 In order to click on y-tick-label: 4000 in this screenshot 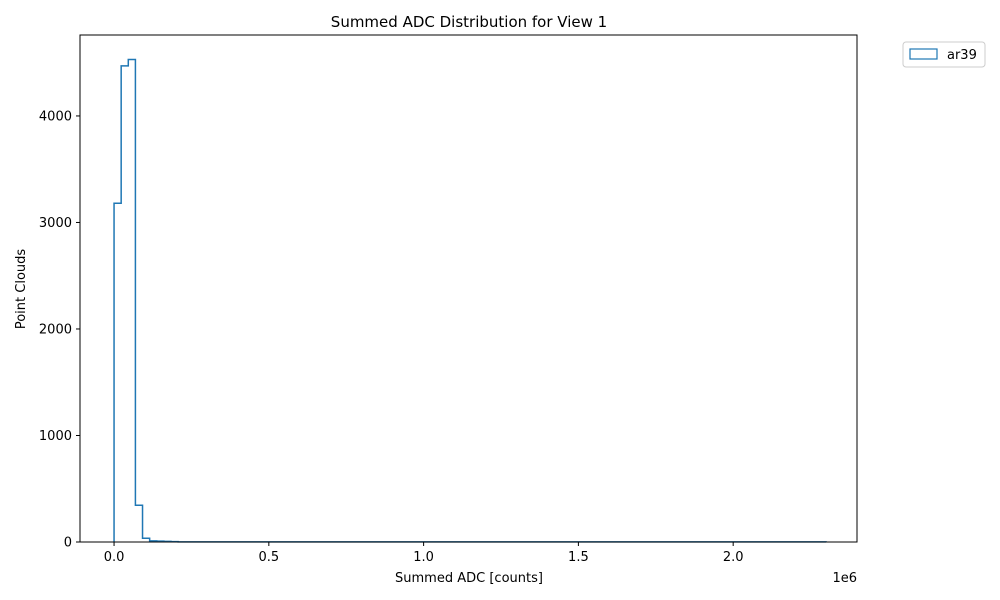, I will do `click(55, 116)`.